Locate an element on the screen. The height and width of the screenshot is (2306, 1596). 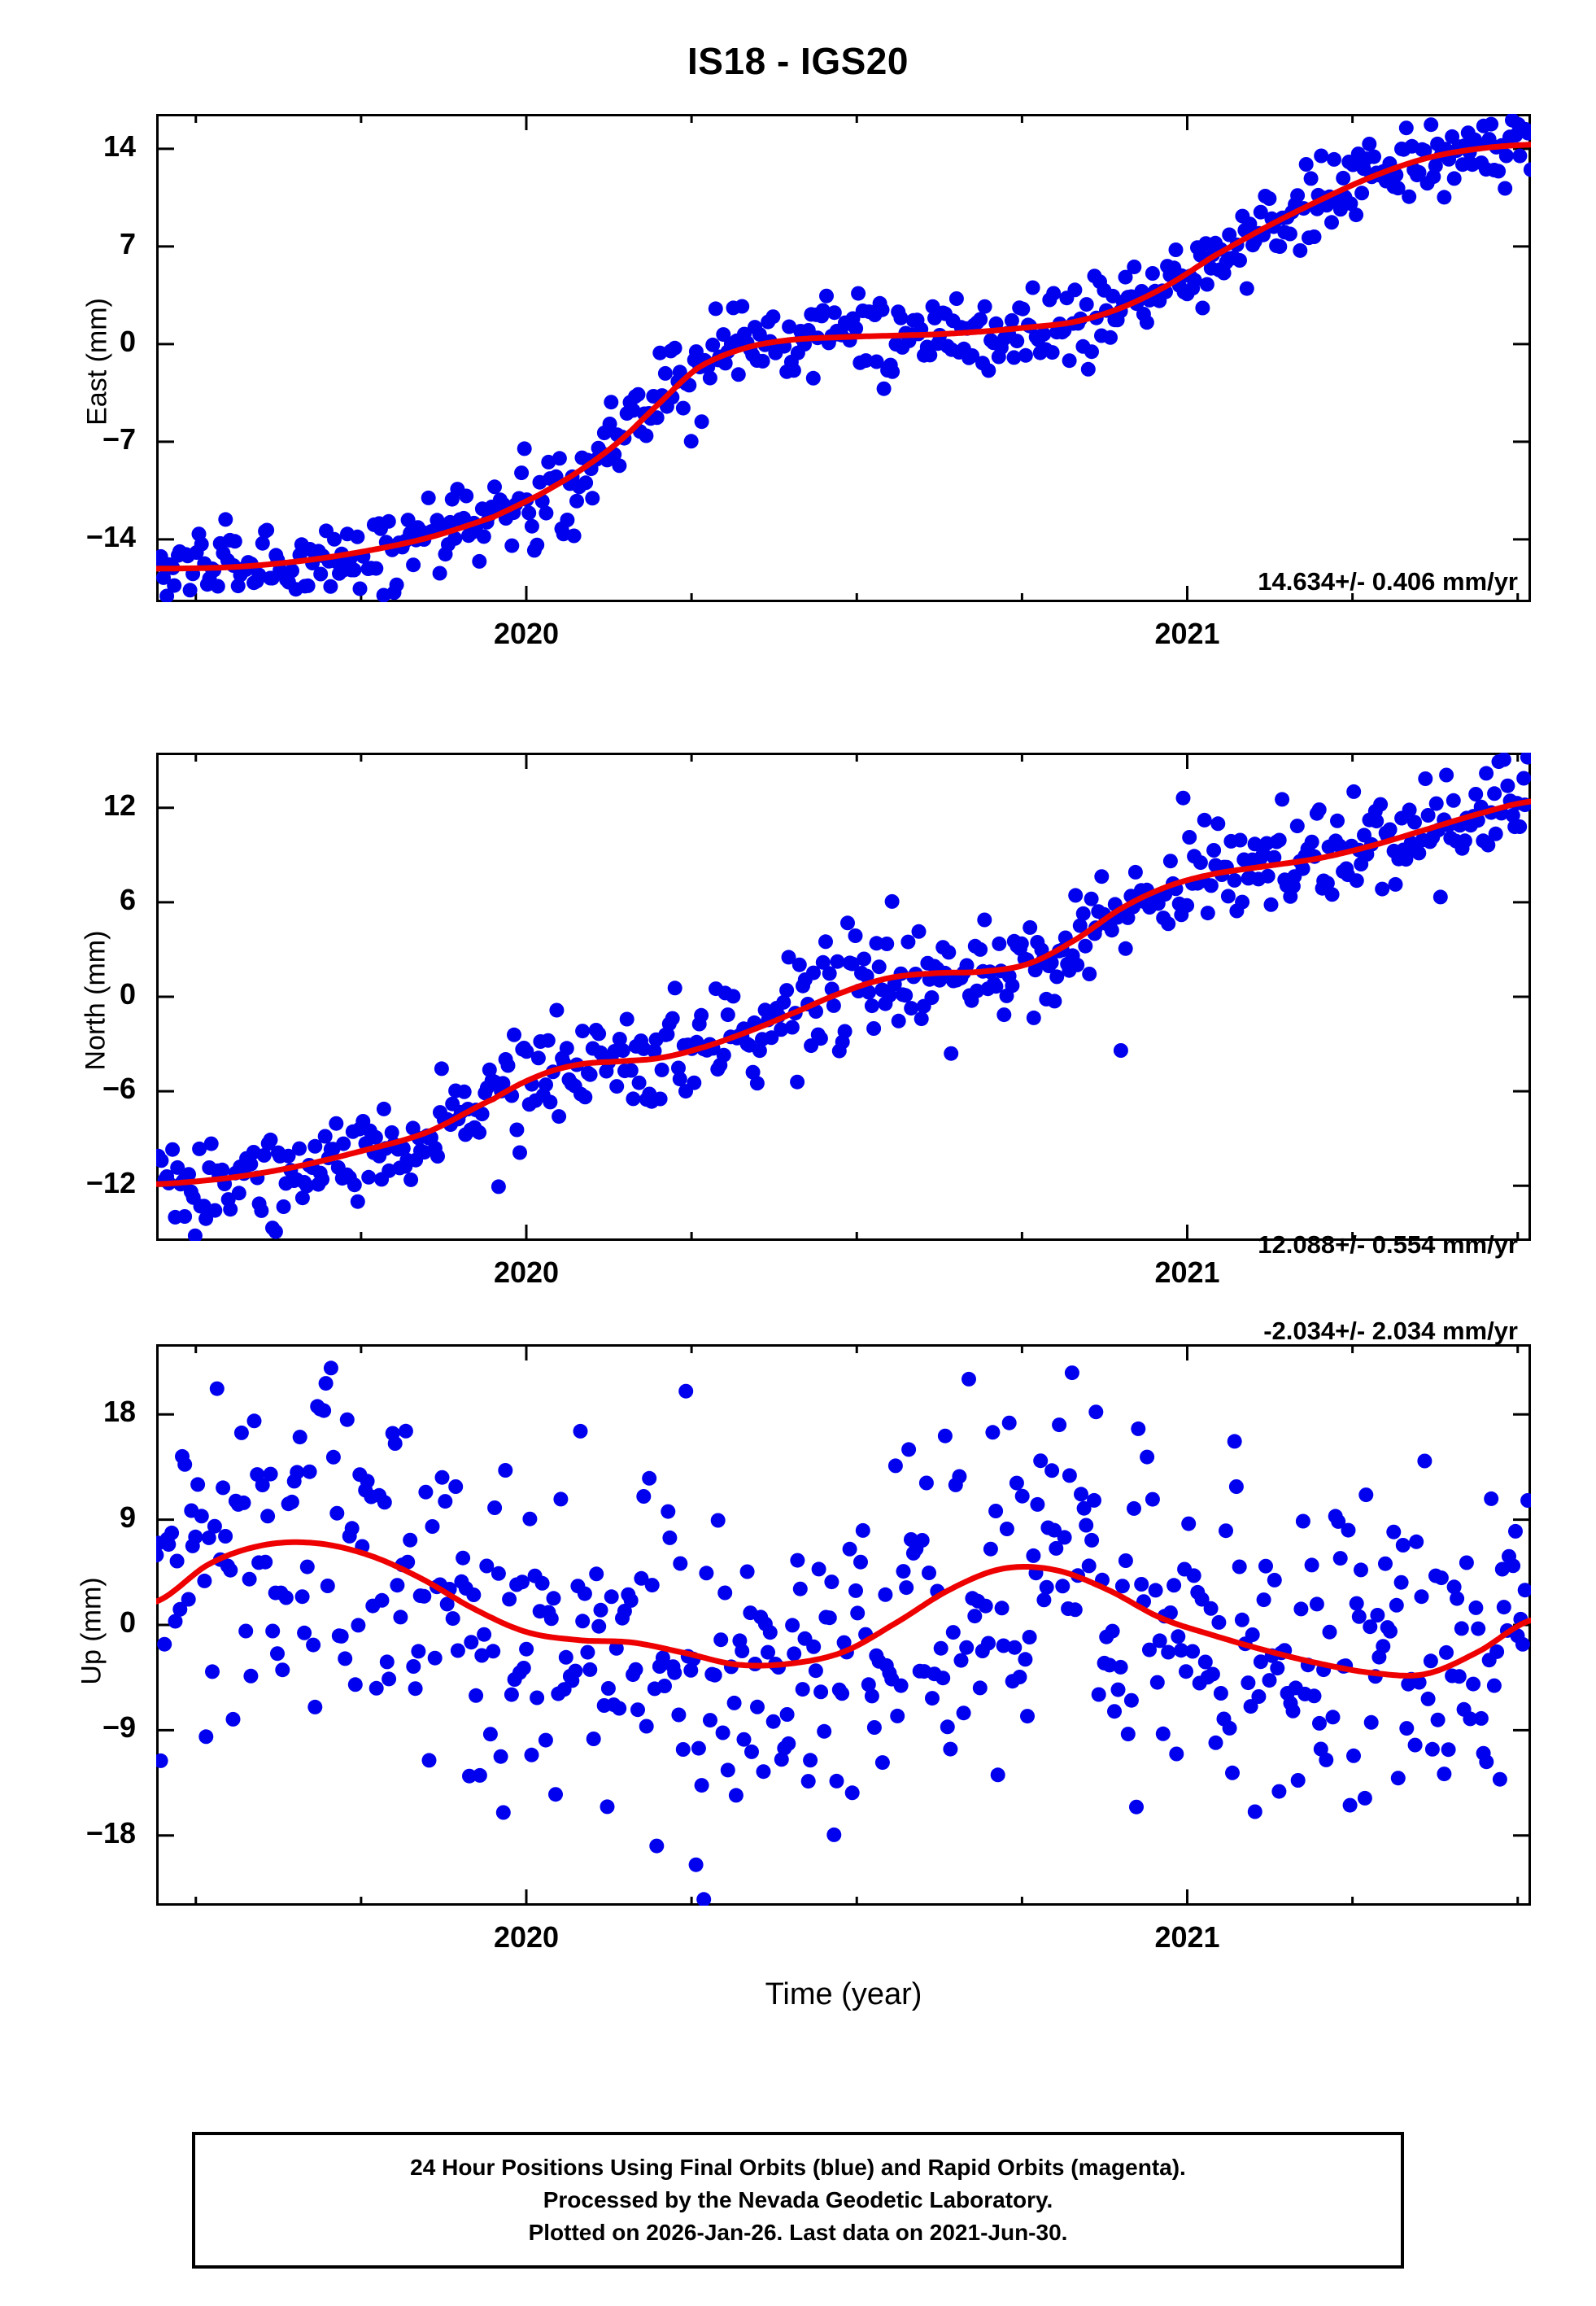
panel-up-ytick: 0 is located at coordinates (127, 1622).